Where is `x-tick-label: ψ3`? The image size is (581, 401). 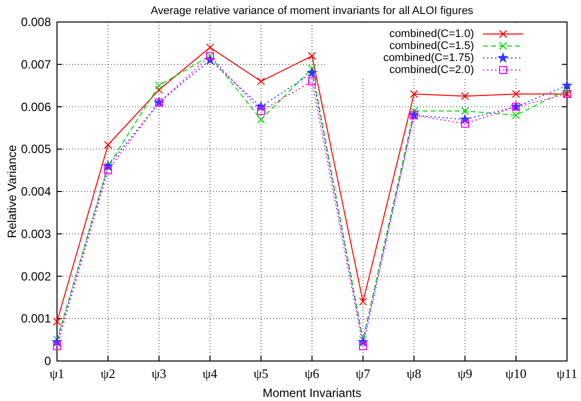
x-tick-label: ψ3 is located at coordinates (159, 373).